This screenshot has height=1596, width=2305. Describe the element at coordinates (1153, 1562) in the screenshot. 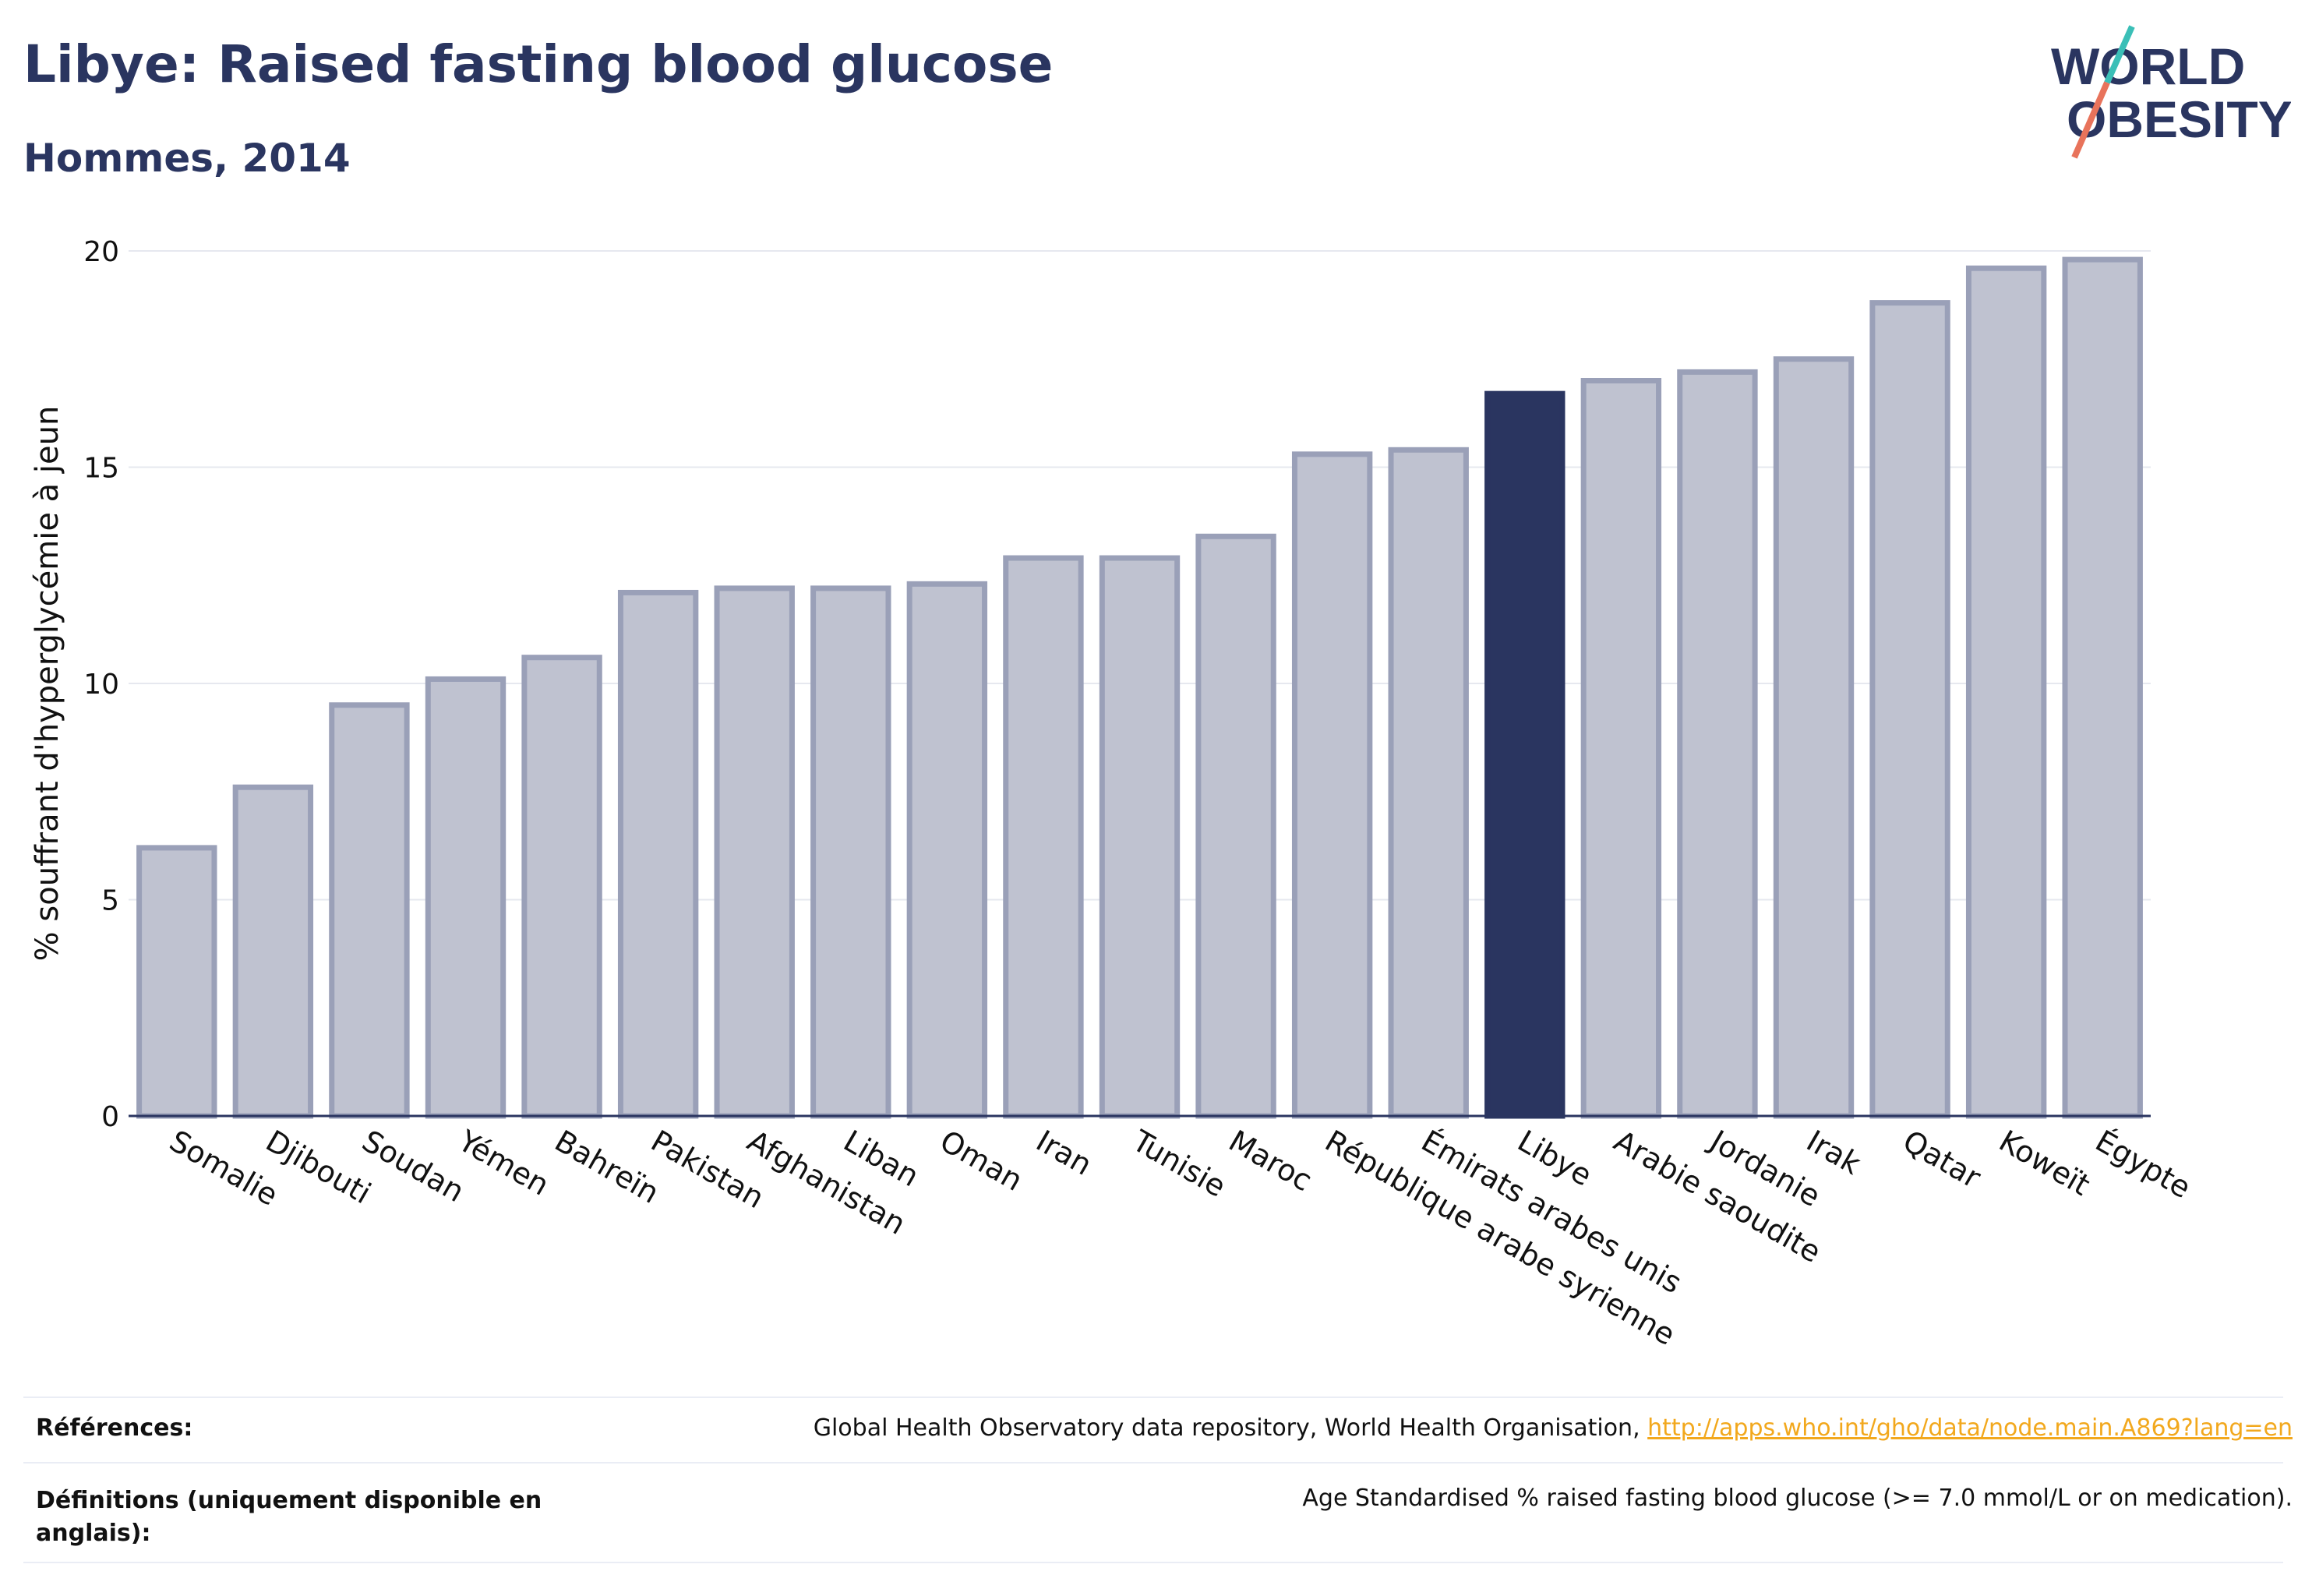

I see `footer-divider-bottom` at that location.